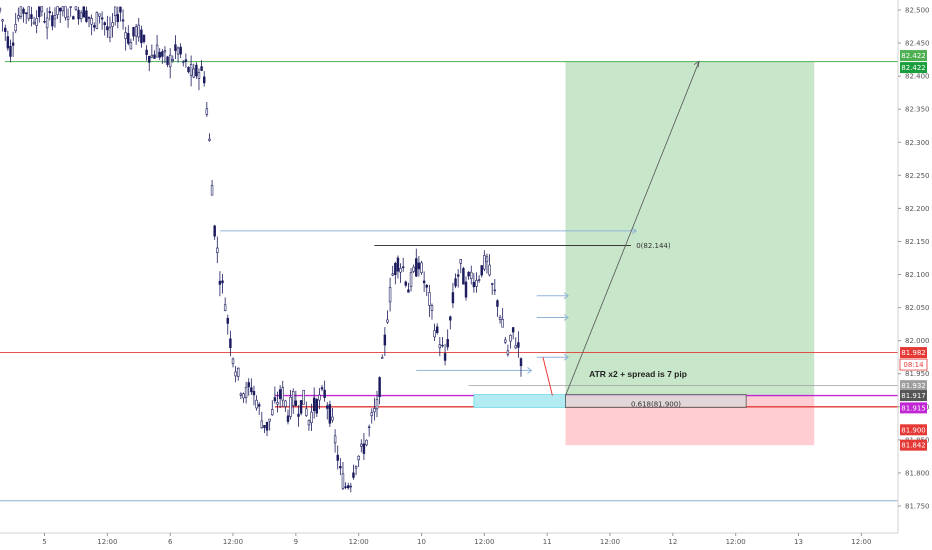 The width and height of the screenshot is (932, 550). I want to click on atr-note: ATR x2 + spread is 7 pip, so click(638, 374).